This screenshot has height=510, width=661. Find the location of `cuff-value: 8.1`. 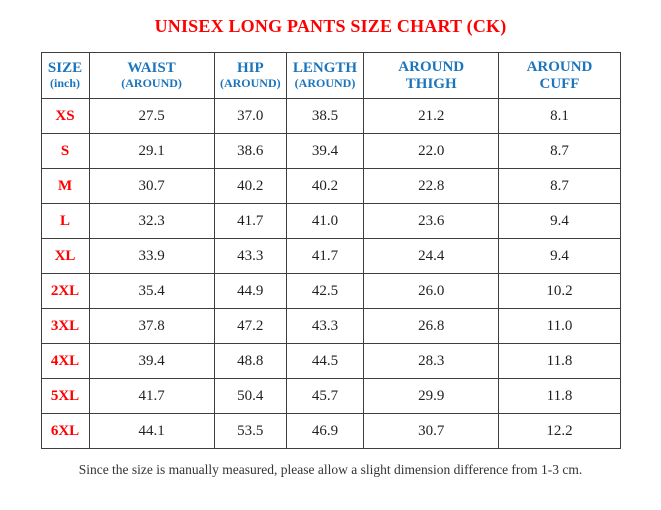

cuff-value: 8.1 is located at coordinates (559, 116).